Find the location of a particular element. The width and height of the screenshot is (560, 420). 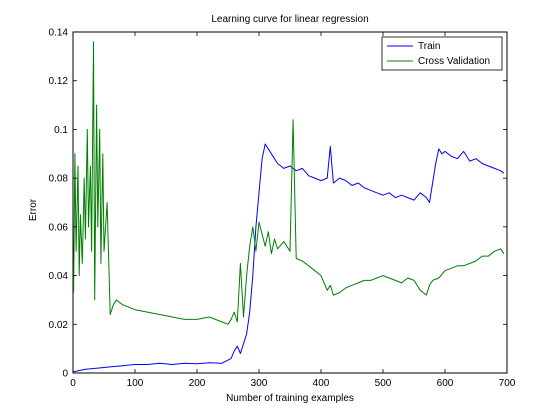

x-tick-label: 0 is located at coordinates (73, 383).